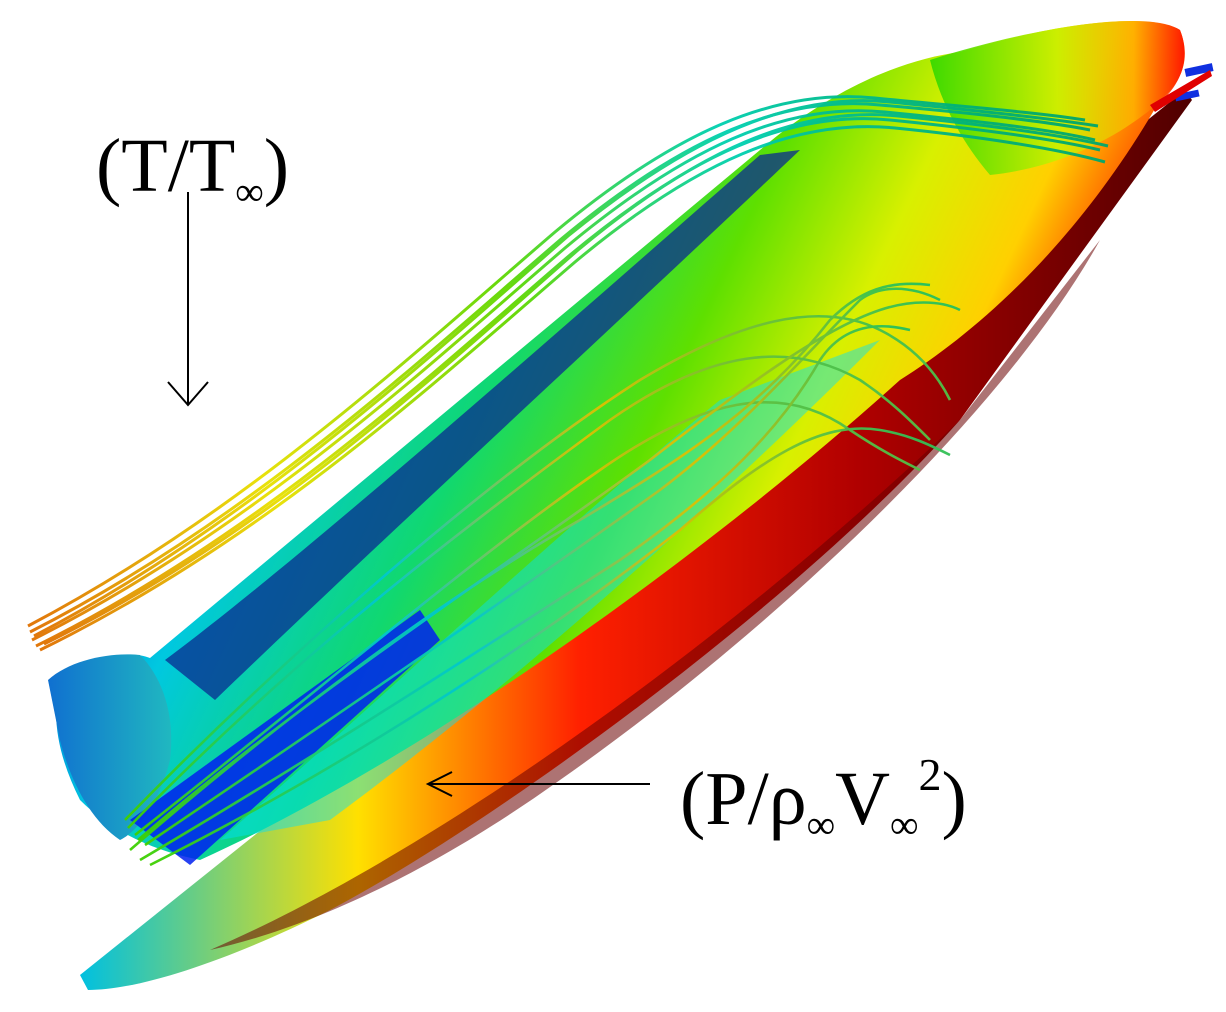 This screenshot has height=1012, width=1226. What do you see at coordinates (863, 799) in the screenshot?
I see `pressure-label-v: V` at bounding box center [863, 799].